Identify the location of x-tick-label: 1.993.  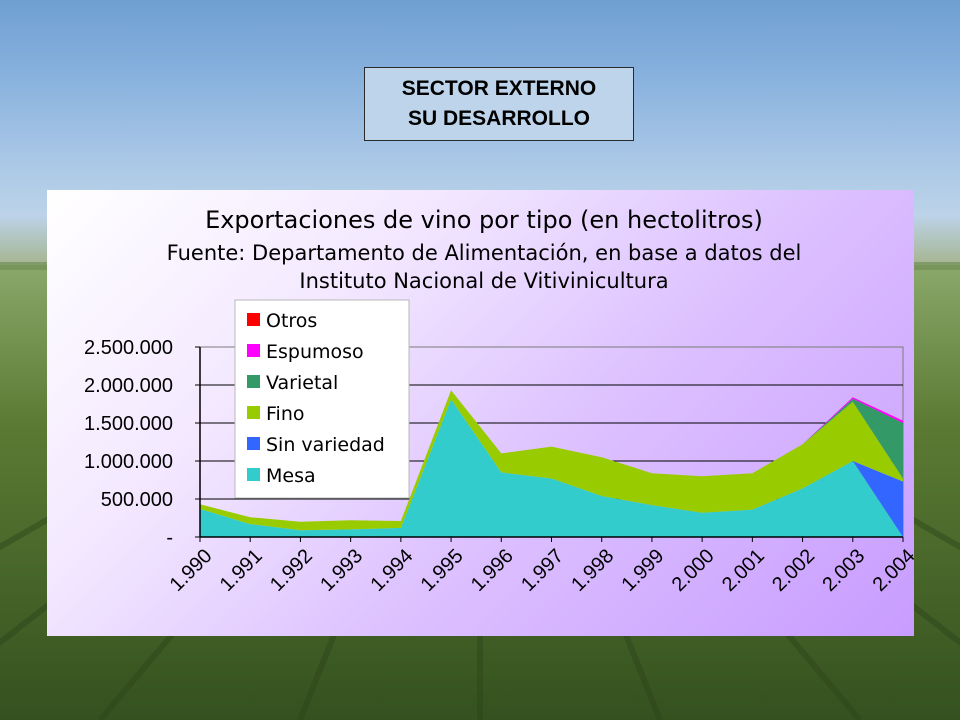
(341, 570).